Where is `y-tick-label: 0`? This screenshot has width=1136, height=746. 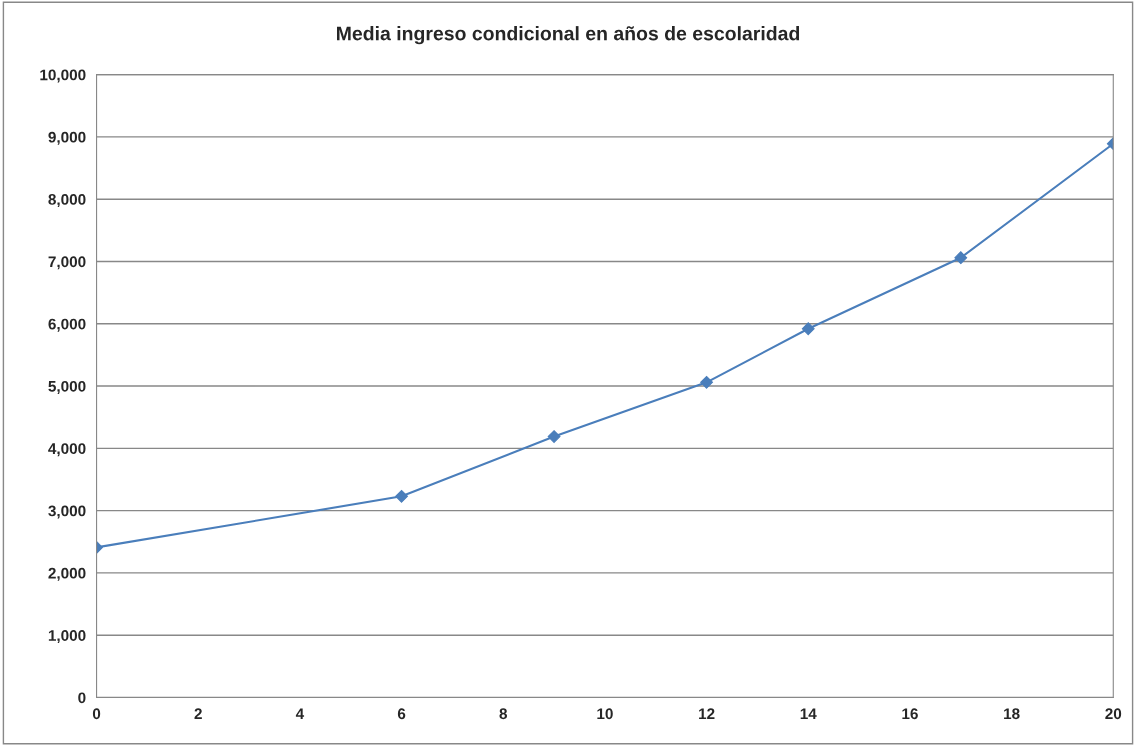 y-tick-label: 0 is located at coordinates (82, 698).